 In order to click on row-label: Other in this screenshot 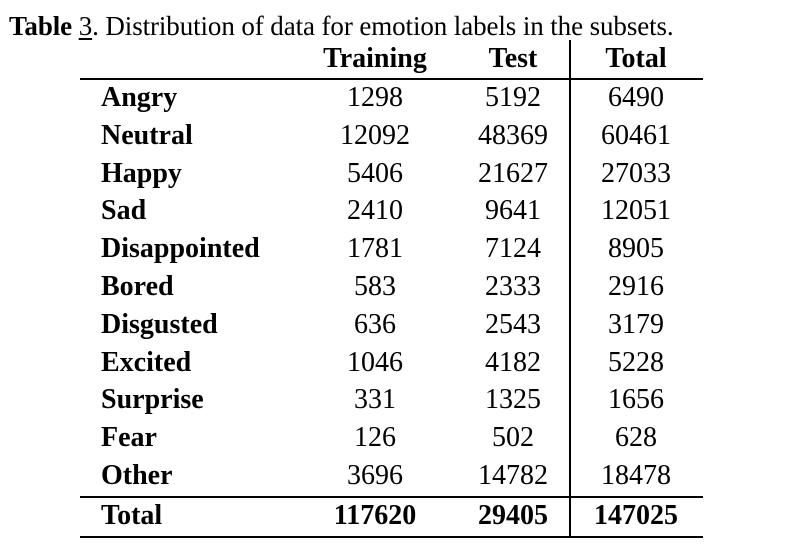, I will do `click(137, 475)`.